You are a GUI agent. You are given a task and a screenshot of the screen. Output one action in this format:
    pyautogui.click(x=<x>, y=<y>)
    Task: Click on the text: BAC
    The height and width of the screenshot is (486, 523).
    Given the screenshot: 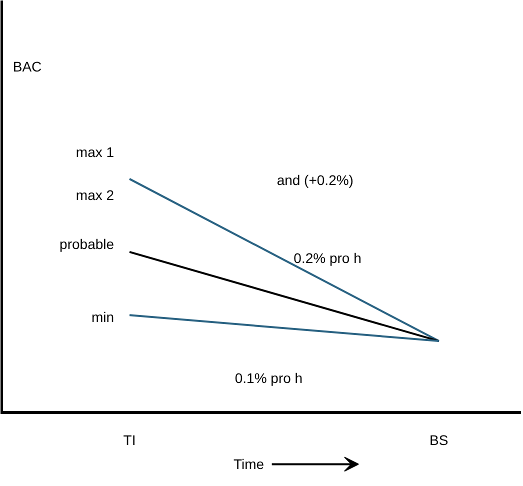 What is the action you would take?
    pyautogui.click(x=27, y=66)
    